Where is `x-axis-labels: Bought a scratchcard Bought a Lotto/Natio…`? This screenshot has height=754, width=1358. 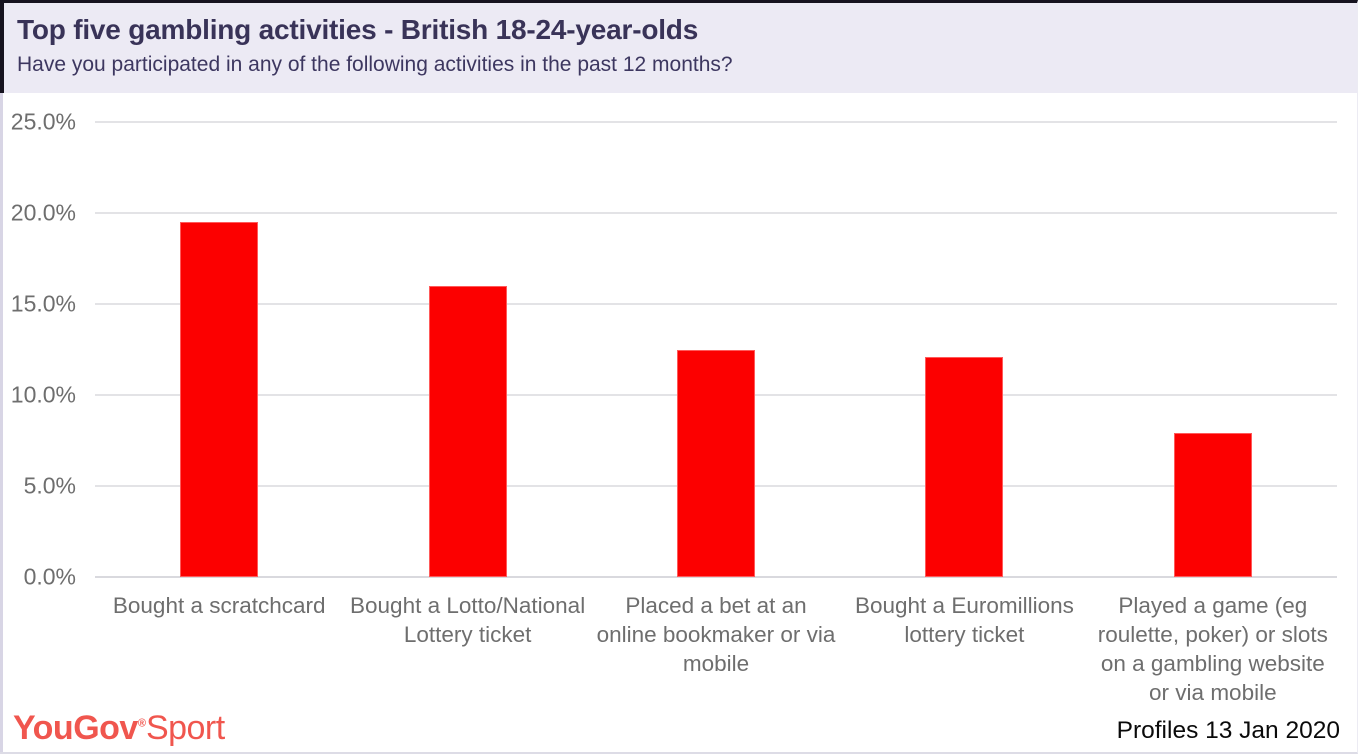
x-axis-labels: Bought a scratchcard Bought a Lotto/Natio… is located at coordinates (716, 649).